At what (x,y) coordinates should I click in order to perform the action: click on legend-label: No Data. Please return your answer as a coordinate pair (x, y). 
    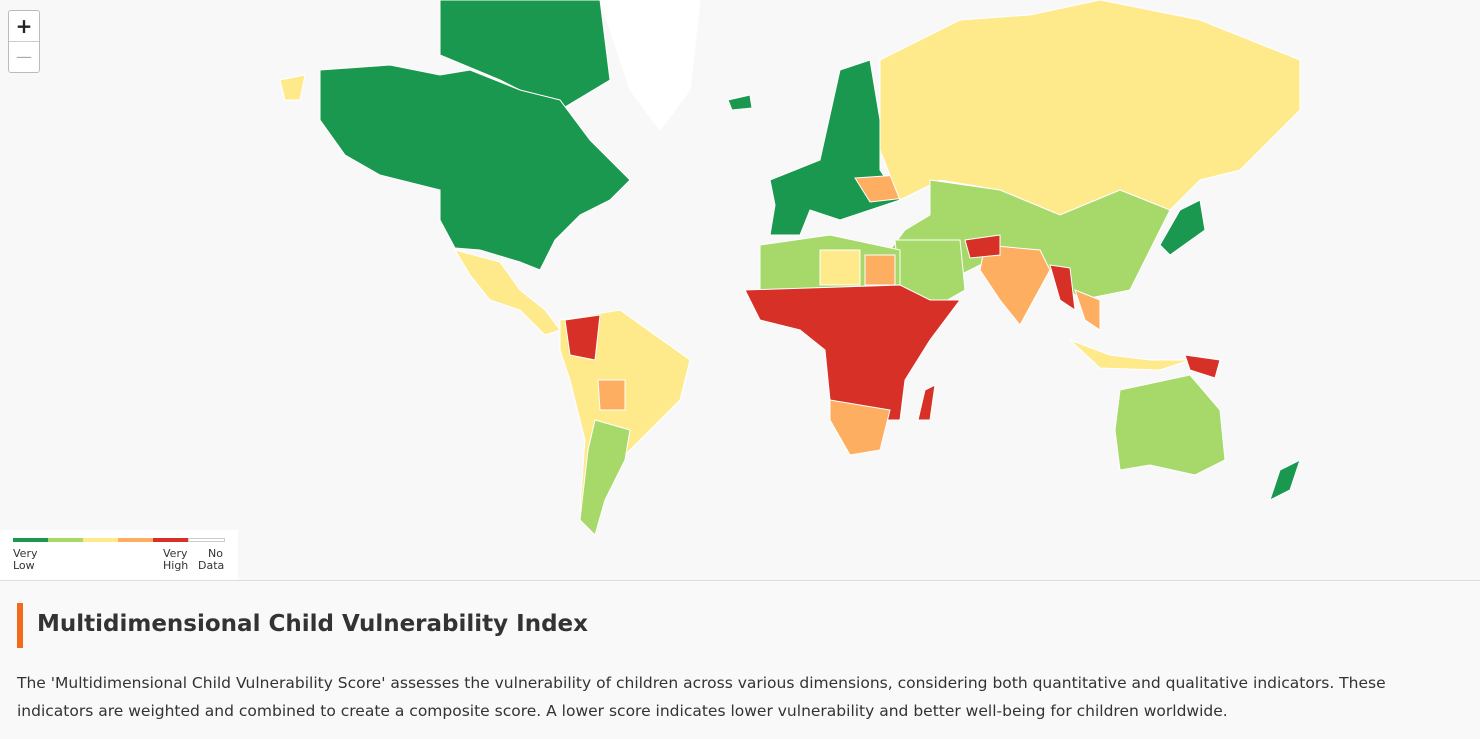
    Looking at the image, I should click on (211, 559).